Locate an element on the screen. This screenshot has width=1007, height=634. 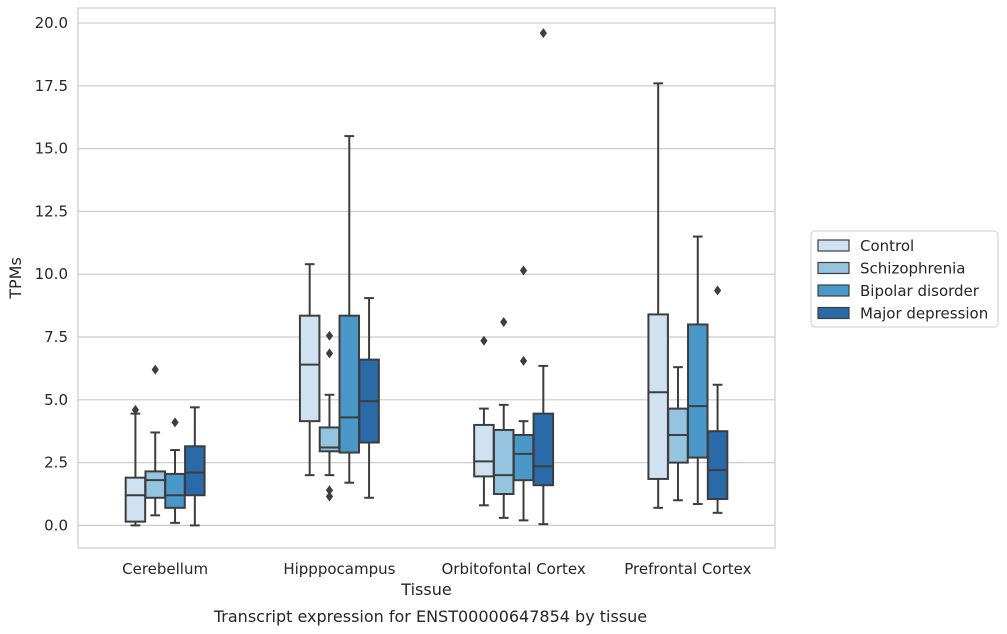
legend-item: Control is located at coordinates (865, 246).